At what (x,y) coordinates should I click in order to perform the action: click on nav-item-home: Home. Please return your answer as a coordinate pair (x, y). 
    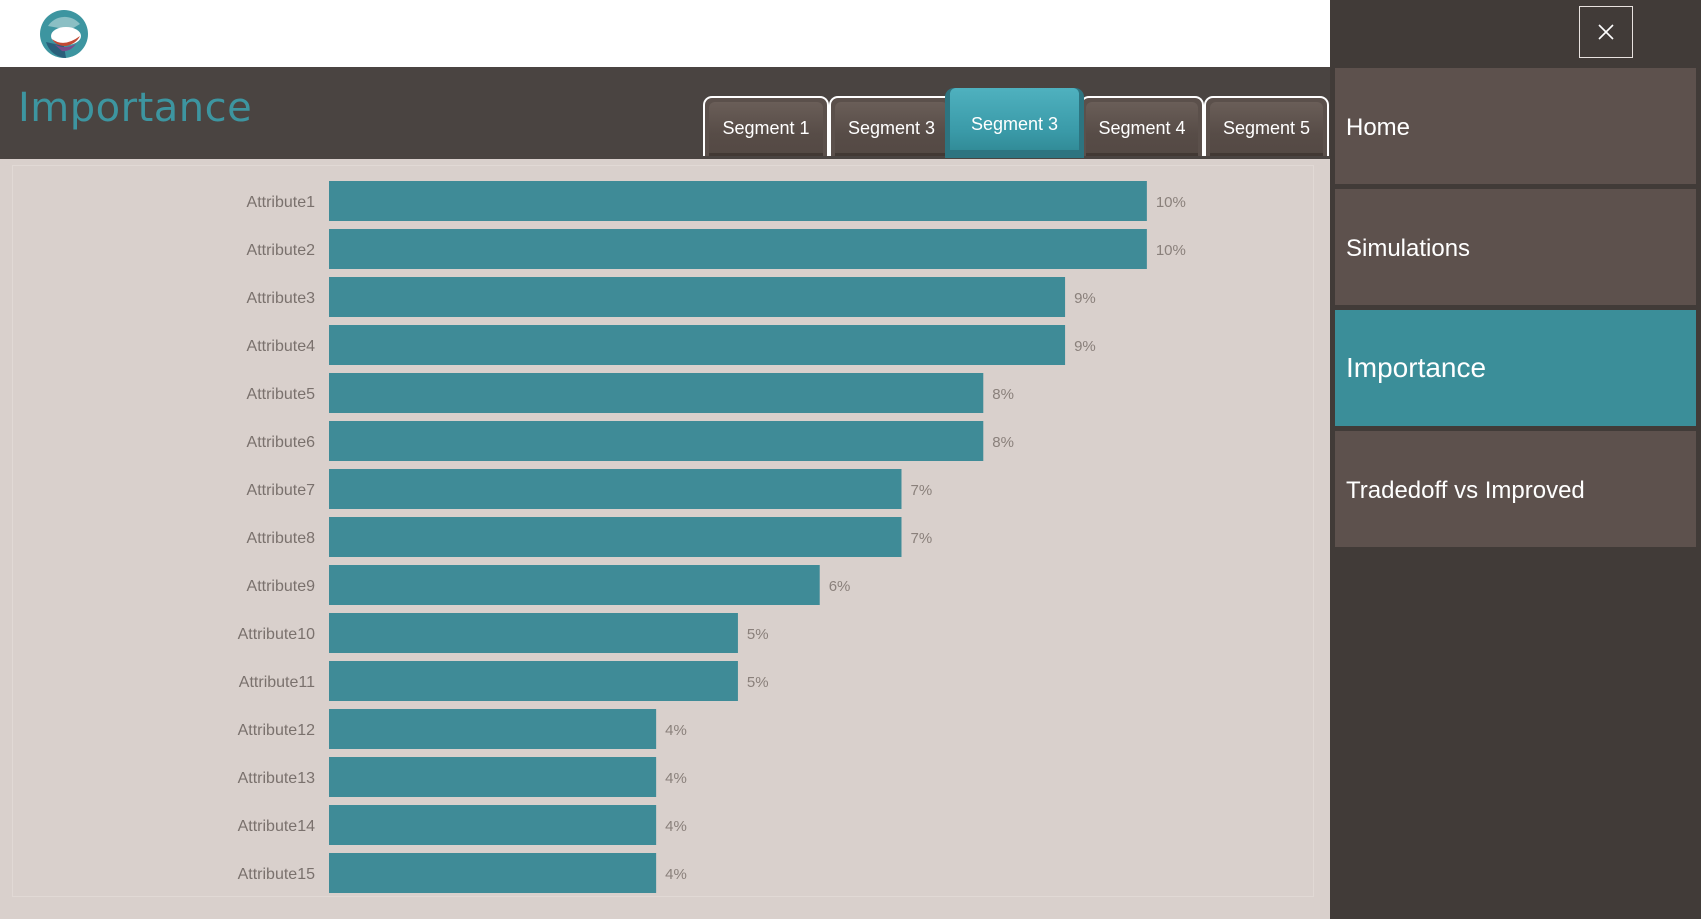
    Looking at the image, I should click on (1515, 126).